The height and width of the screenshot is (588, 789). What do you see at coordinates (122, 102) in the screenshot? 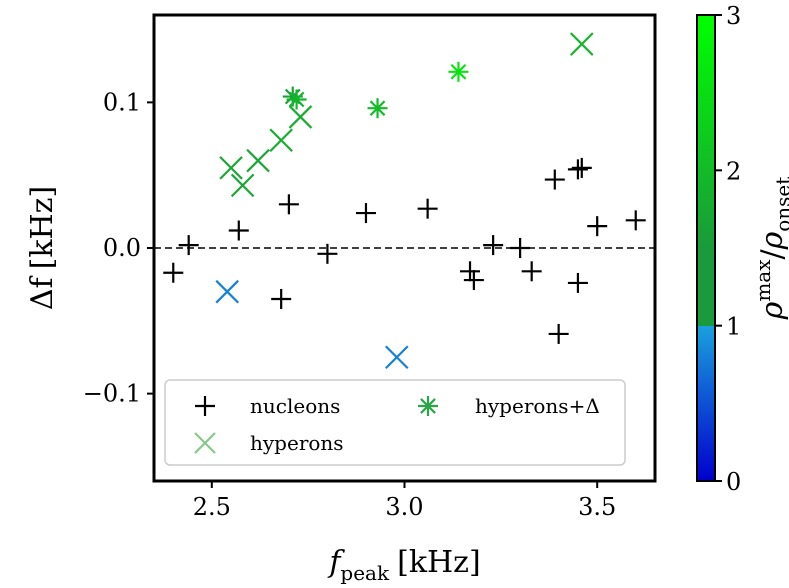
I see `y-tick-label: 0.1` at bounding box center [122, 102].